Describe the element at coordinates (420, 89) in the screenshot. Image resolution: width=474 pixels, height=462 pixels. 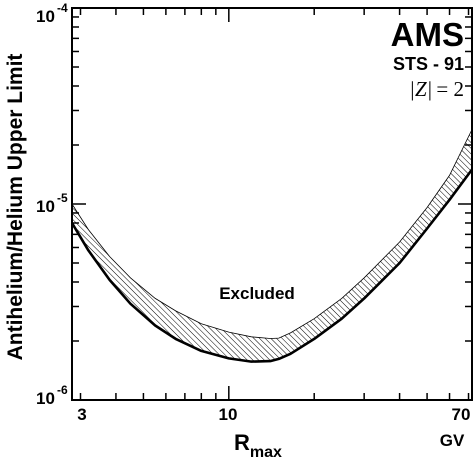
I see `annotation-charge-lhs: |Z|` at that location.